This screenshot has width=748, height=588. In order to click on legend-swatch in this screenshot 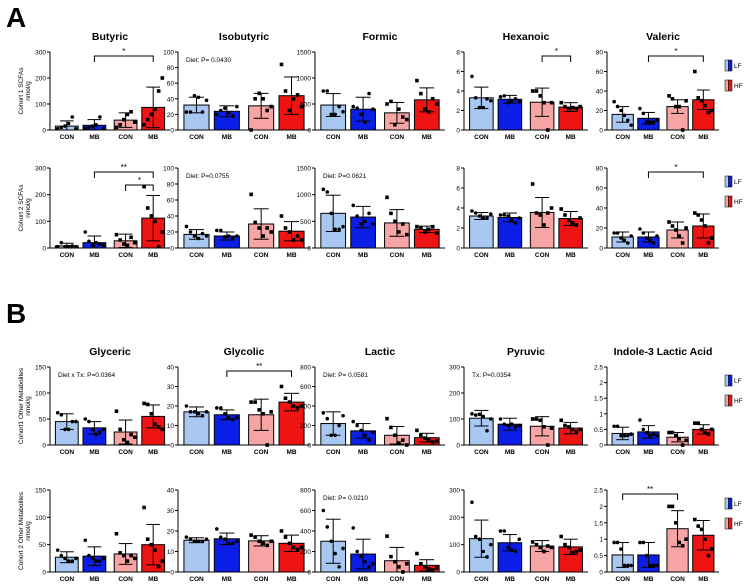, I will do `click(726, 85)`.